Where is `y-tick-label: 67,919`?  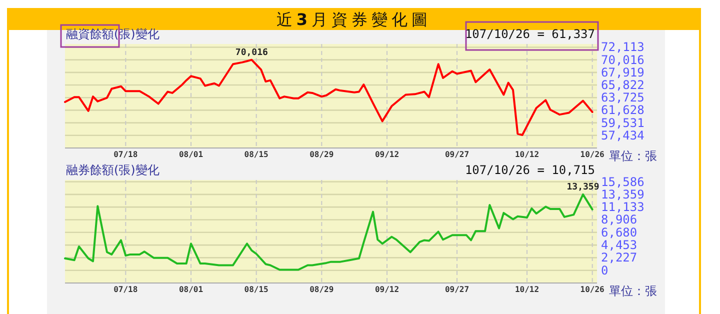
y-tick-label: 67,919 is located at coordinates (622, 72).